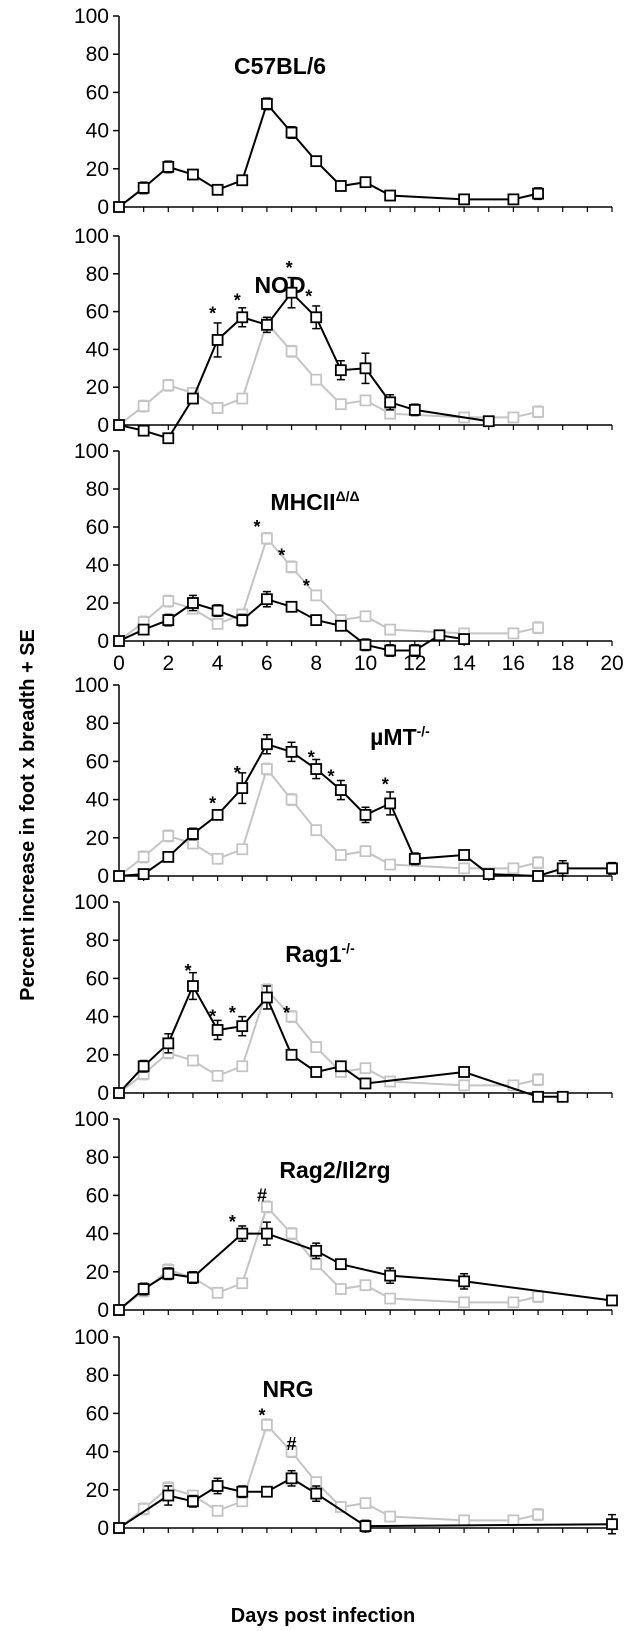 This screenshot has height=1631, width=644. What do you see at coordinates (346, 781) in the screenshot?
I see `panel: 0 20 40 60 80 100 µMT-/- * * * * *` at bounding box center [346, 781].